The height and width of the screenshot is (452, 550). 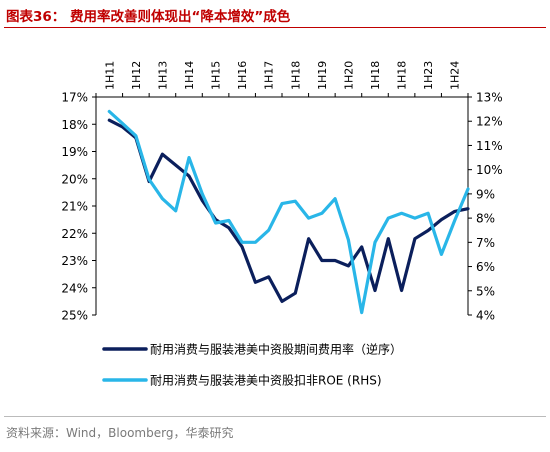 I want to click on left-tick-label: 17%, so click(x=74, y=98).